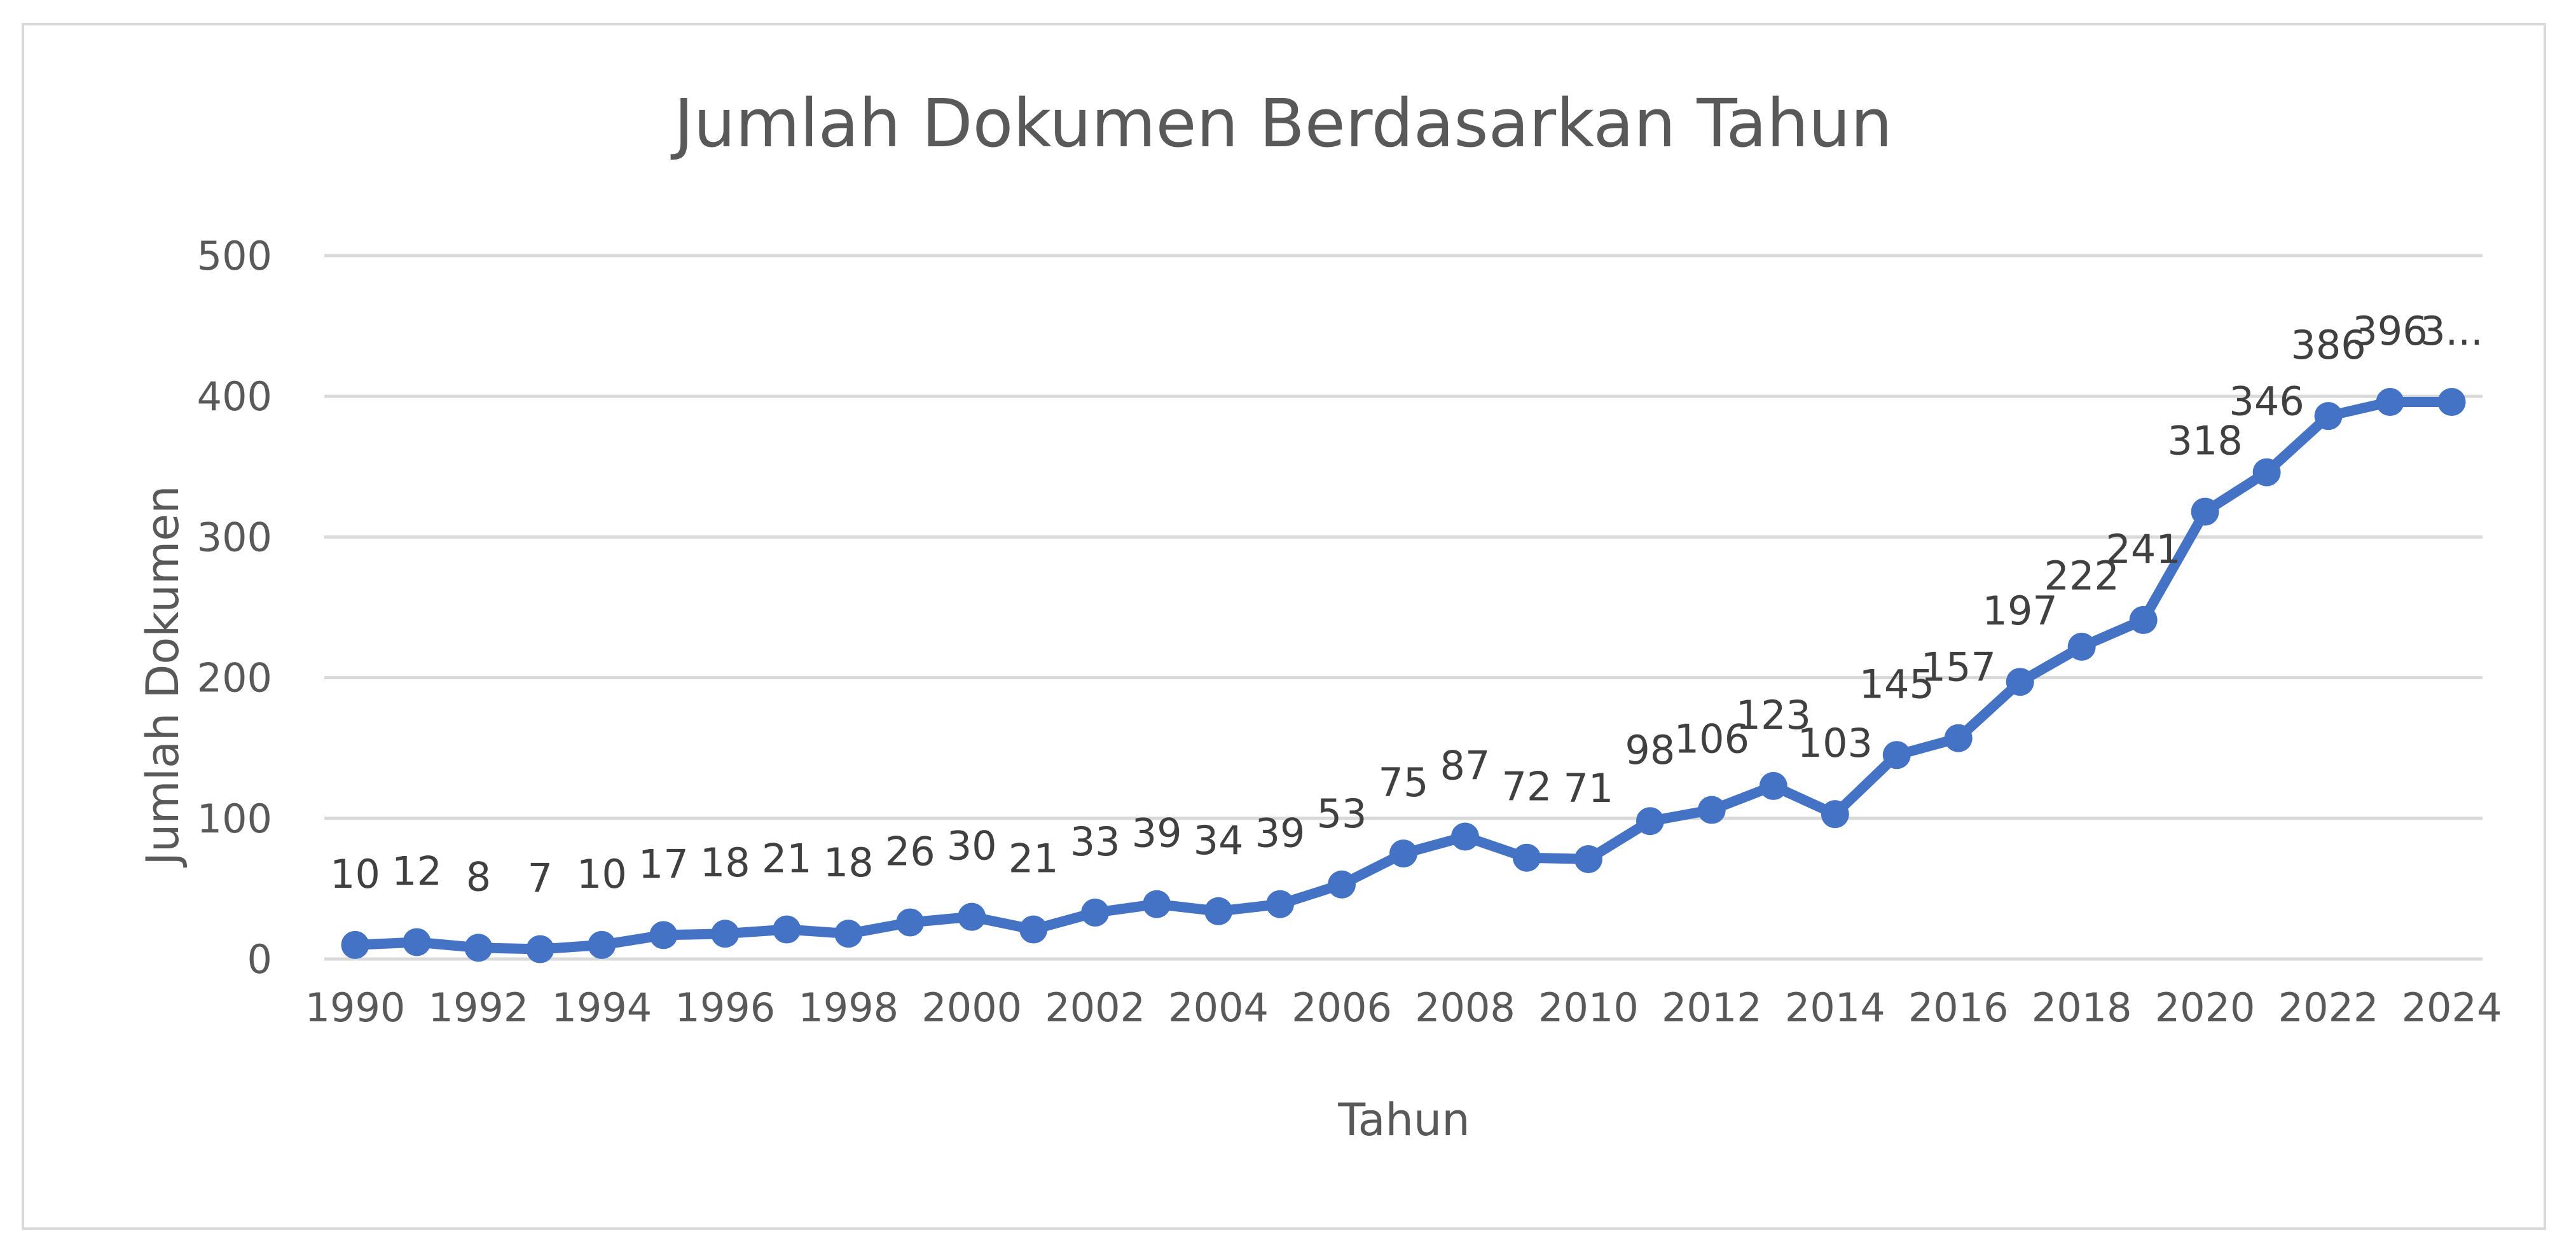 This screenshot has width=2576, height=1256. What do you see at coordinates (1650, 750) in the screenshot?
I see `data-label: 98` at bounding box center [1650, 750].